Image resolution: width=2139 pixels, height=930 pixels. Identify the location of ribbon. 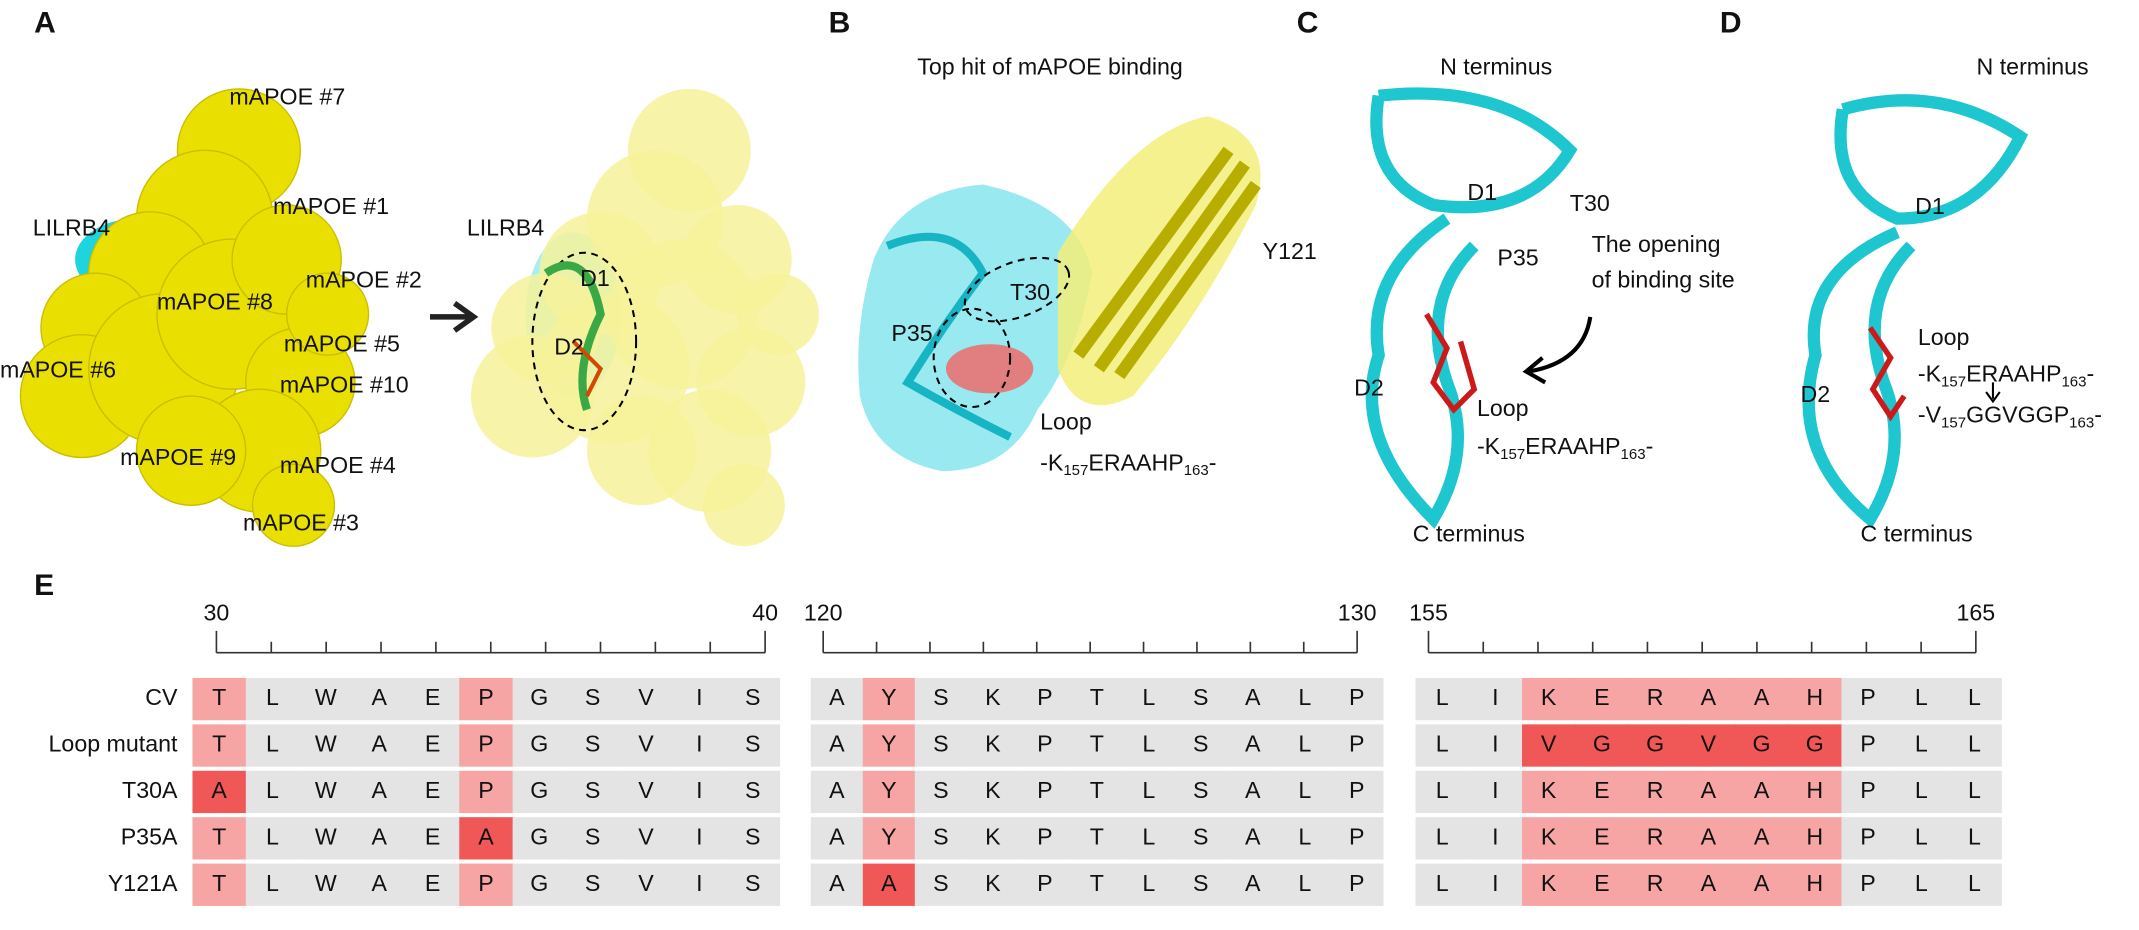
(574, 336).